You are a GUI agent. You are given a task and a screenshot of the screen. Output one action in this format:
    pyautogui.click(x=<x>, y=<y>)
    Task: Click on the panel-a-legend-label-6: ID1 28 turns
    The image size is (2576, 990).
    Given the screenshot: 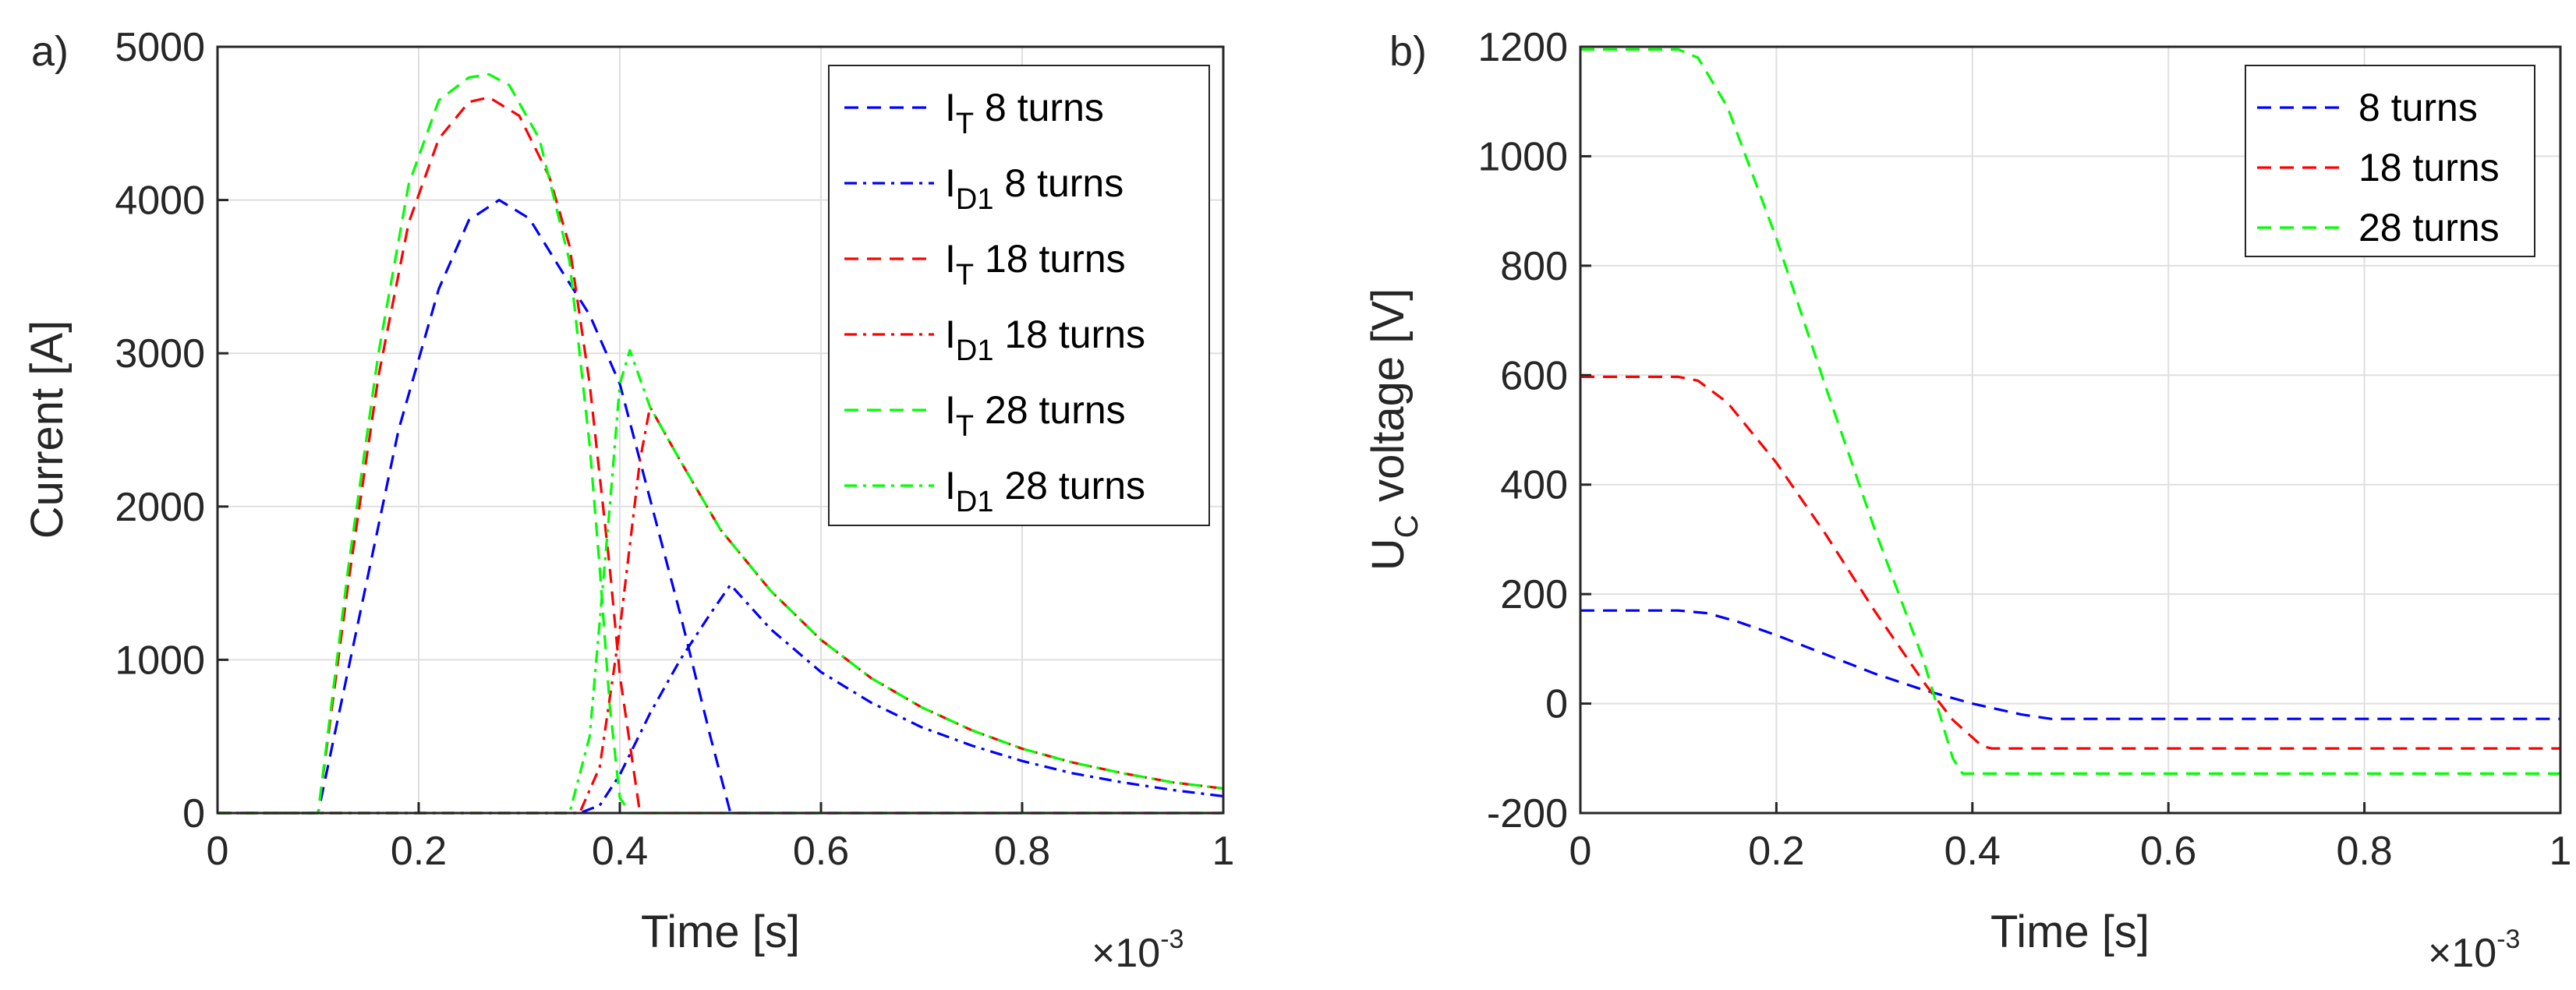 What is the action you would take?
    pyautogui.click(x=1045, y=491)
    